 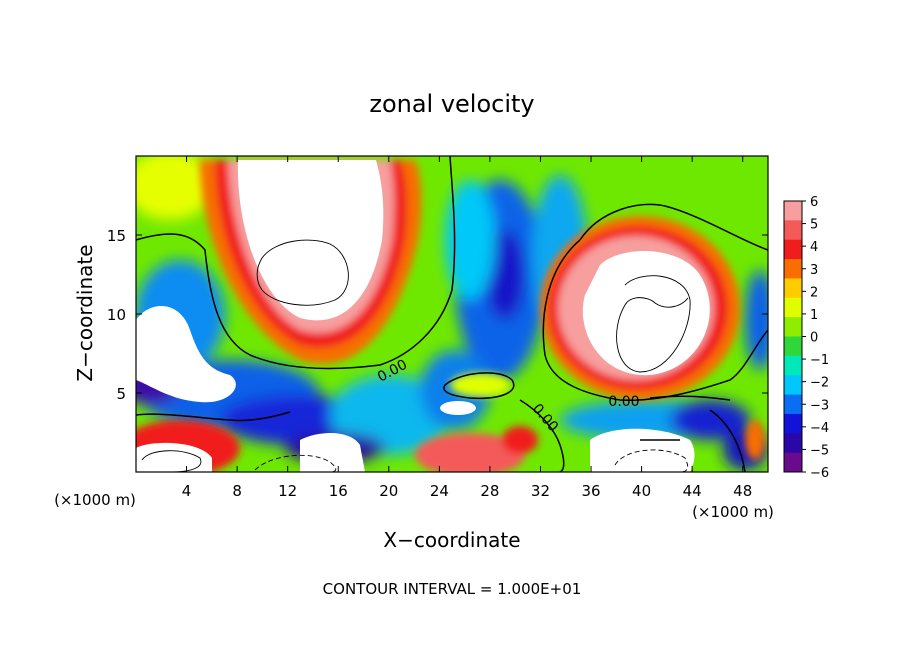 I want to click on x-tick-label: 48, so click(x=742, y=491).